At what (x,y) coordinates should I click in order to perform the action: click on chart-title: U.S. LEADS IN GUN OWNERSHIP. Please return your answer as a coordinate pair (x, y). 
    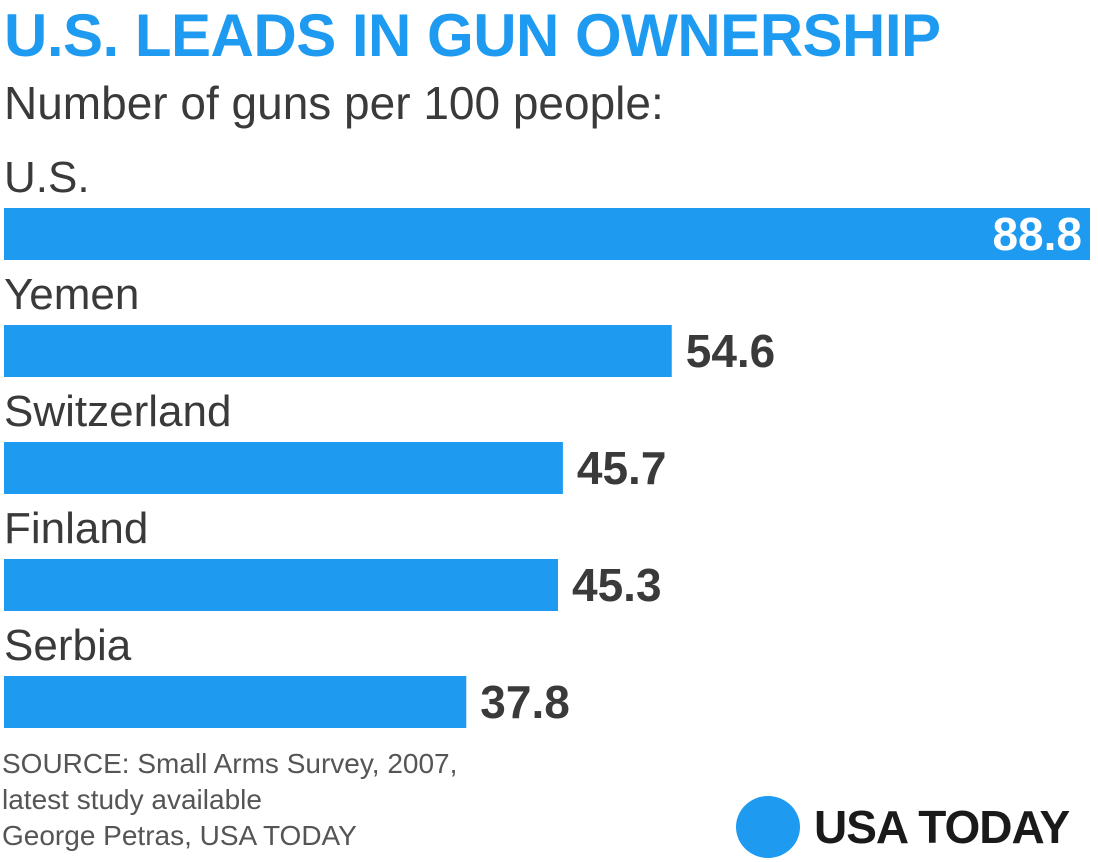
    Looking at the image, I should click on (472, 35).